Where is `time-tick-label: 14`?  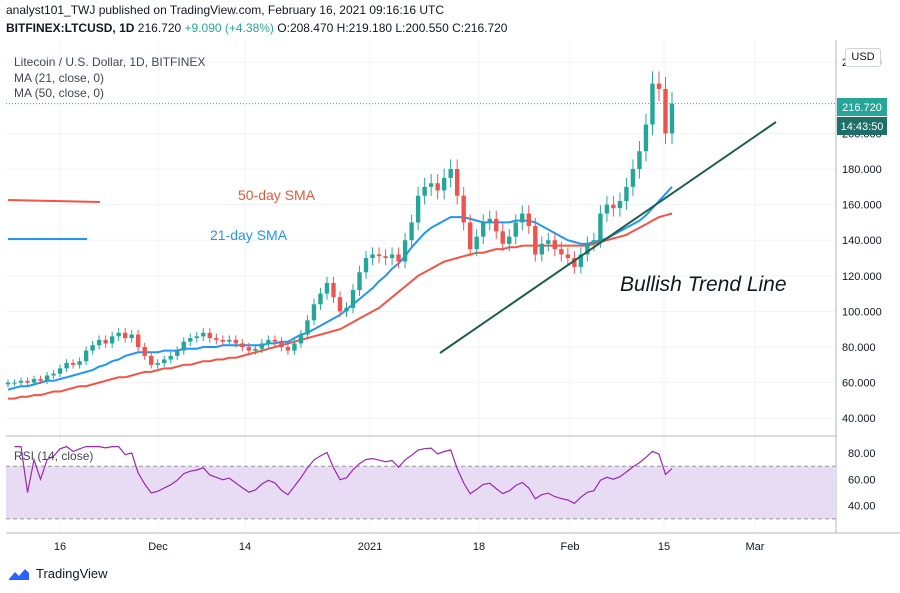 time-tick-label: 14 is located at coordinates (245, 547).